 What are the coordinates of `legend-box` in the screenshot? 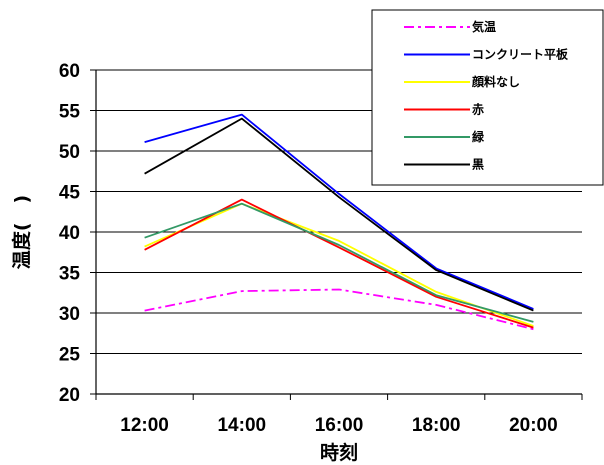 It's located at (487, 97).